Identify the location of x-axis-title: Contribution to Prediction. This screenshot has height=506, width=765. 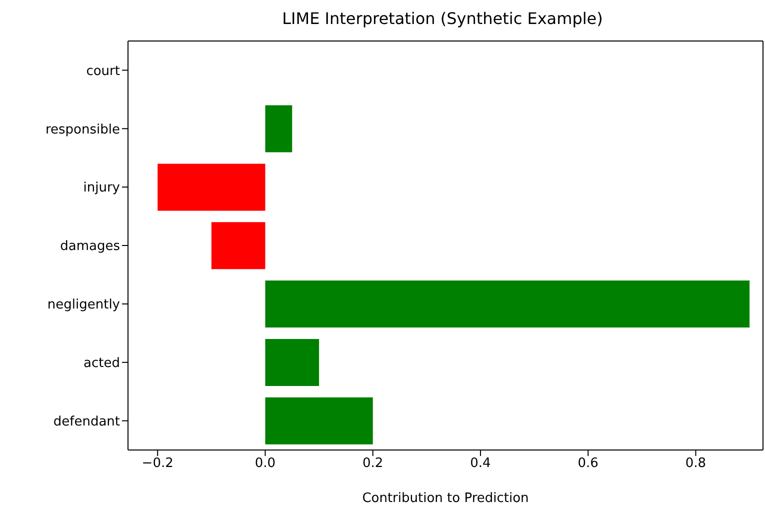
(445, 498).